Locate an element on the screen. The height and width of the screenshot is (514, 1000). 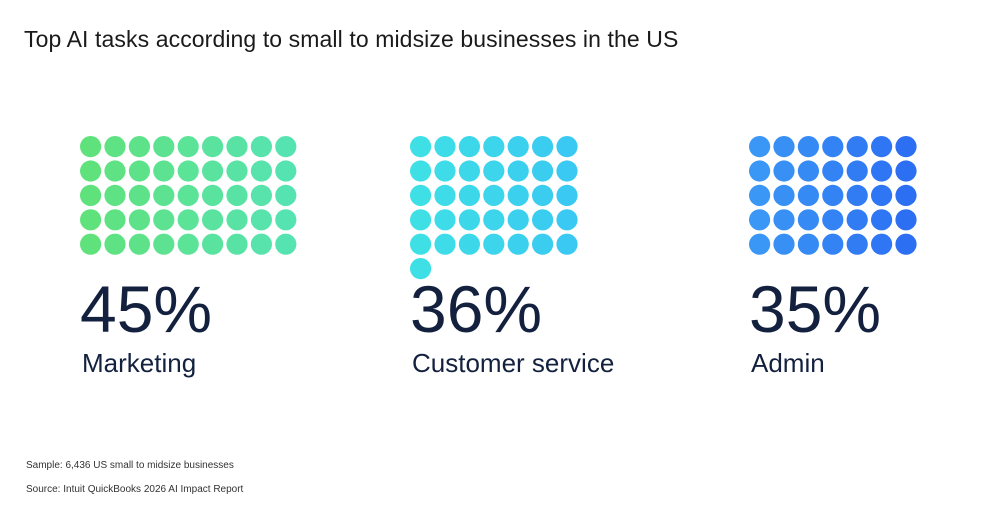
waffle-dots-marketing is located at coordinates (188, 195).